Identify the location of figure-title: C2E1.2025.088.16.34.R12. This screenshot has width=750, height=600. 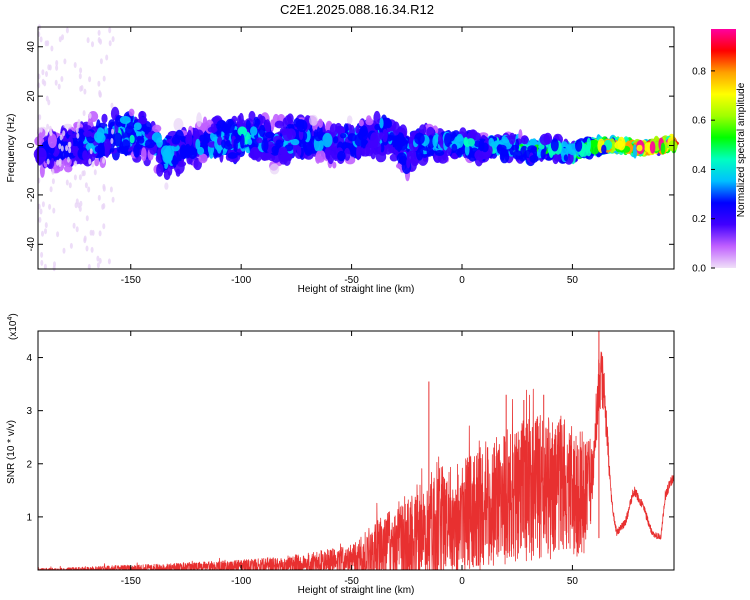
(357, 9).